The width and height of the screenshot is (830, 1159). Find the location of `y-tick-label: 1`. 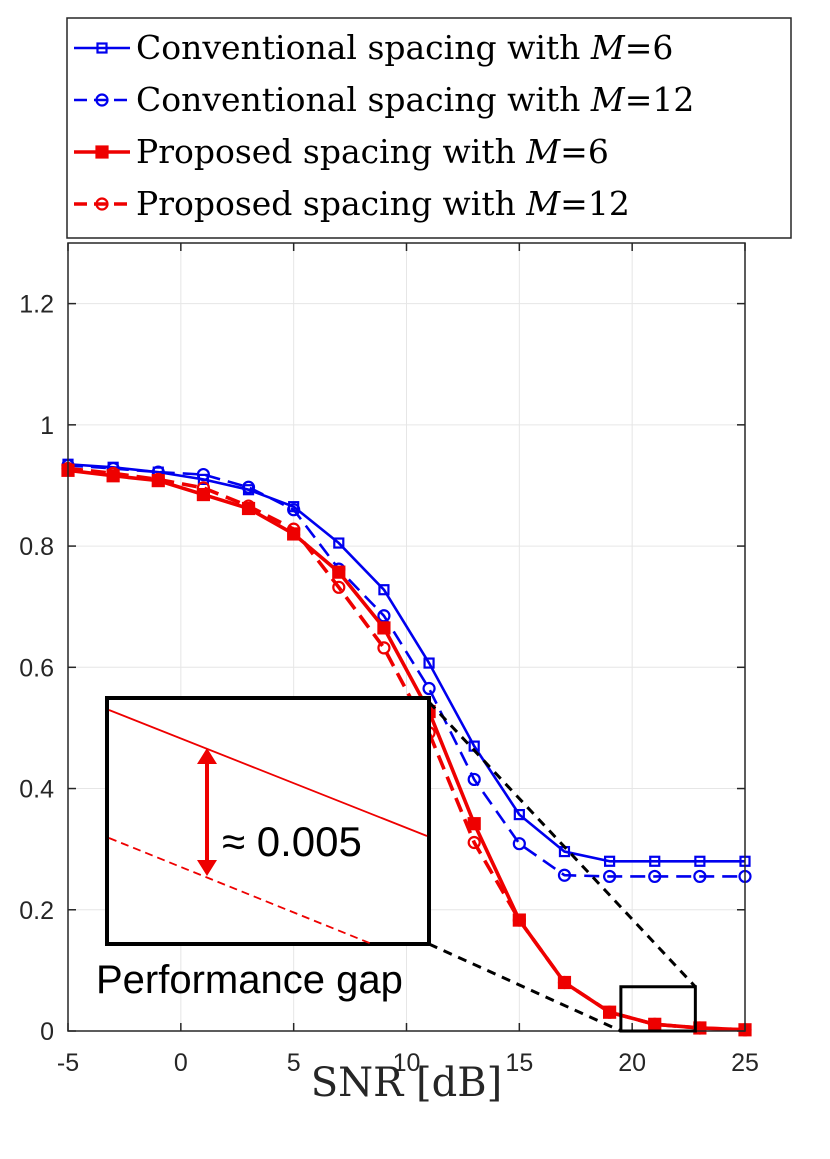

y-tick-label: 1 is located at coordinates (47, 426).